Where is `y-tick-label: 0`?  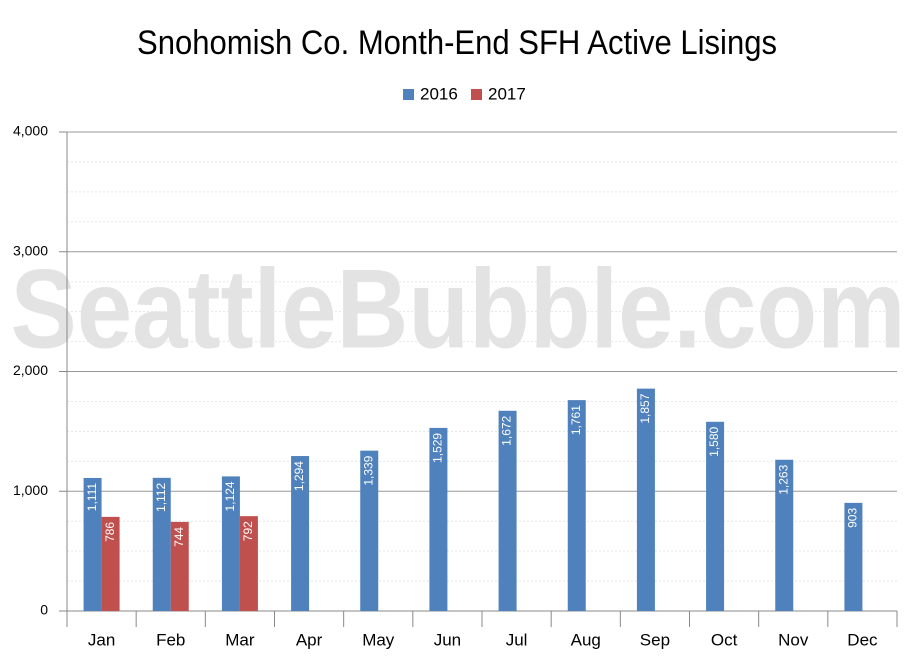
y-tick-label: 0 is located at coordinates (44, 610).